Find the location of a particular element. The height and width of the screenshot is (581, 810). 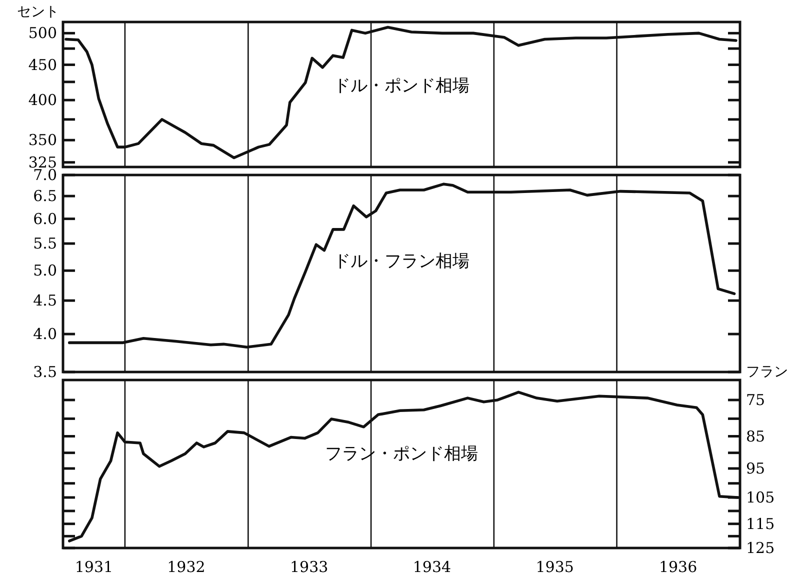

x-tick-label: 1932 is located at coordinates (186, 567).